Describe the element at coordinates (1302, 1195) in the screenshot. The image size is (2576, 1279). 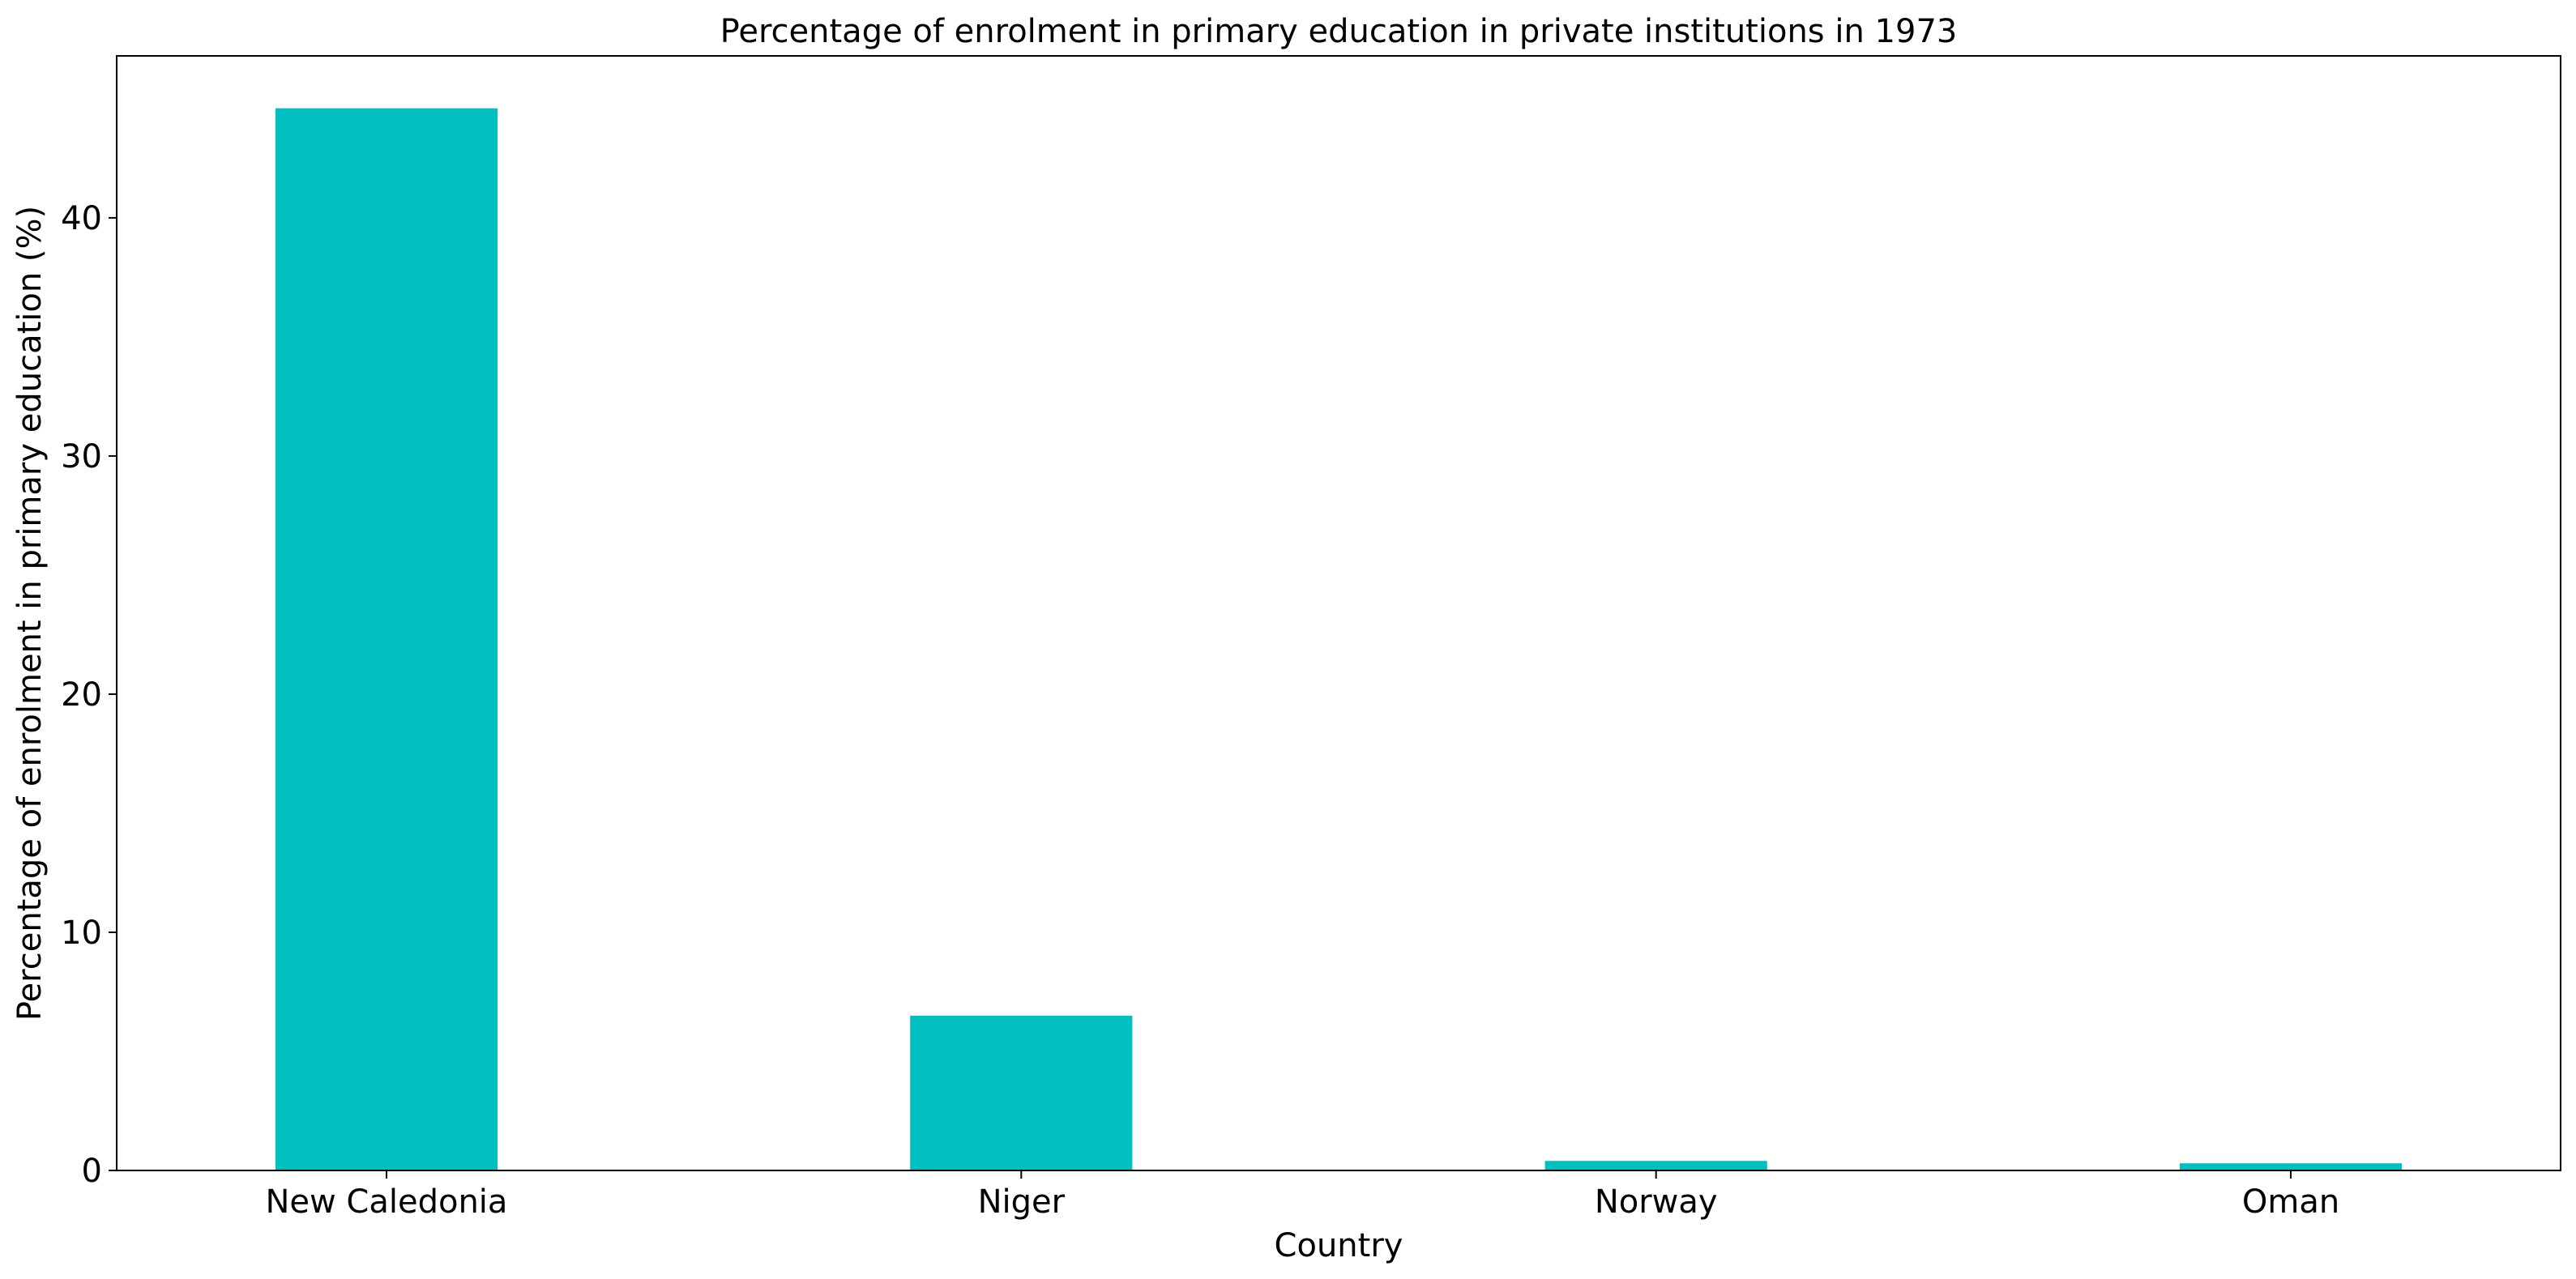
I see `x-axis-ticks: New Caledonia Niger Norway Oman` at that location.